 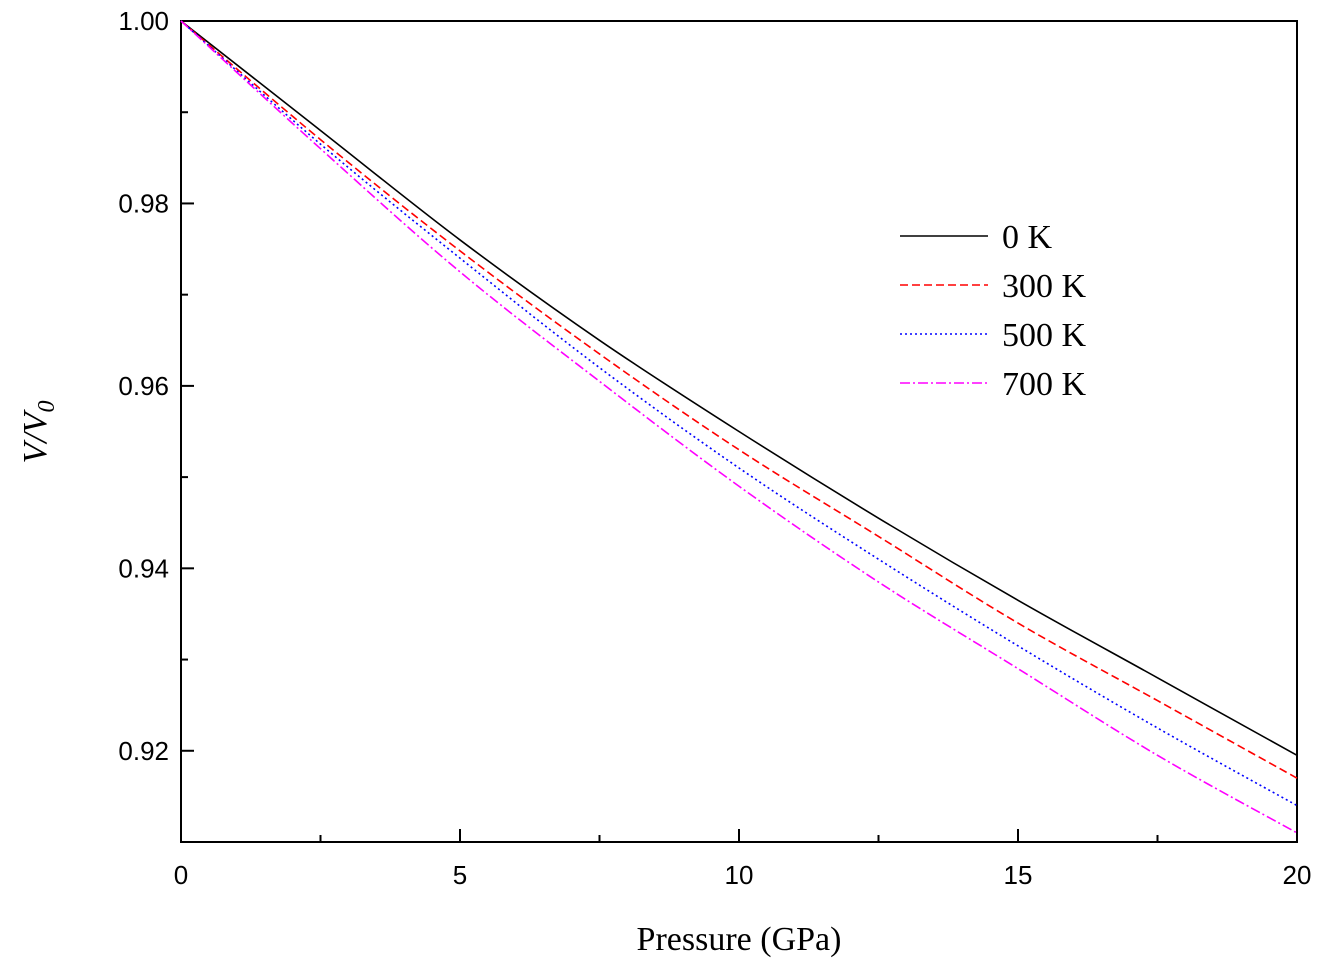 What do you see at coordinates (47, 407) in the screenshot?
I see `y-axis-title-sub: 0` at bounding box center [47, 407].